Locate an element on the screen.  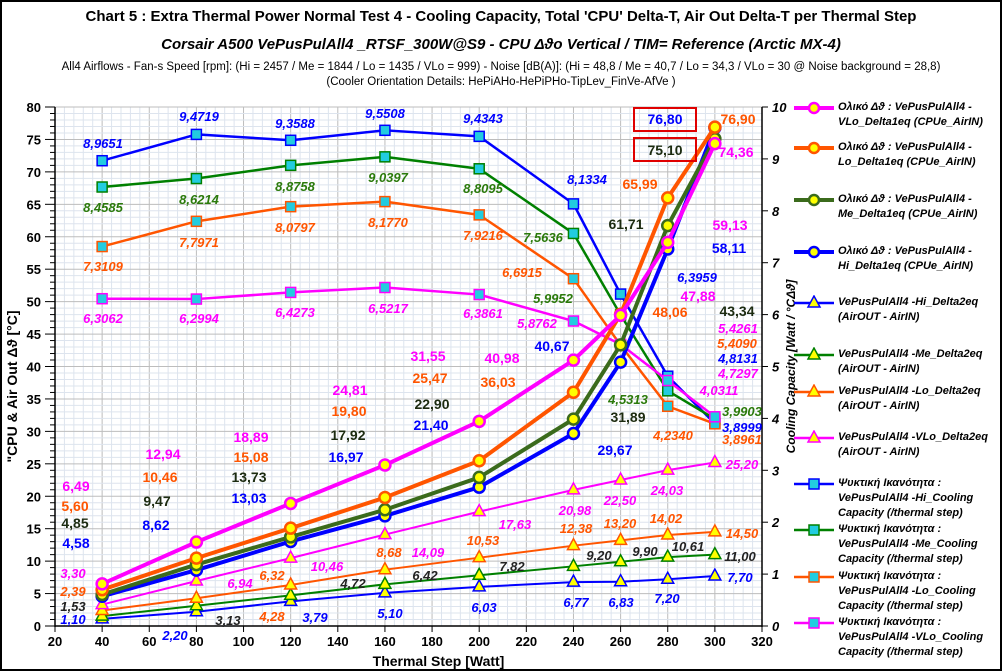
legend-label: VePusPulAll4 -Hi_Cooling is located at coordinates (906, 498).